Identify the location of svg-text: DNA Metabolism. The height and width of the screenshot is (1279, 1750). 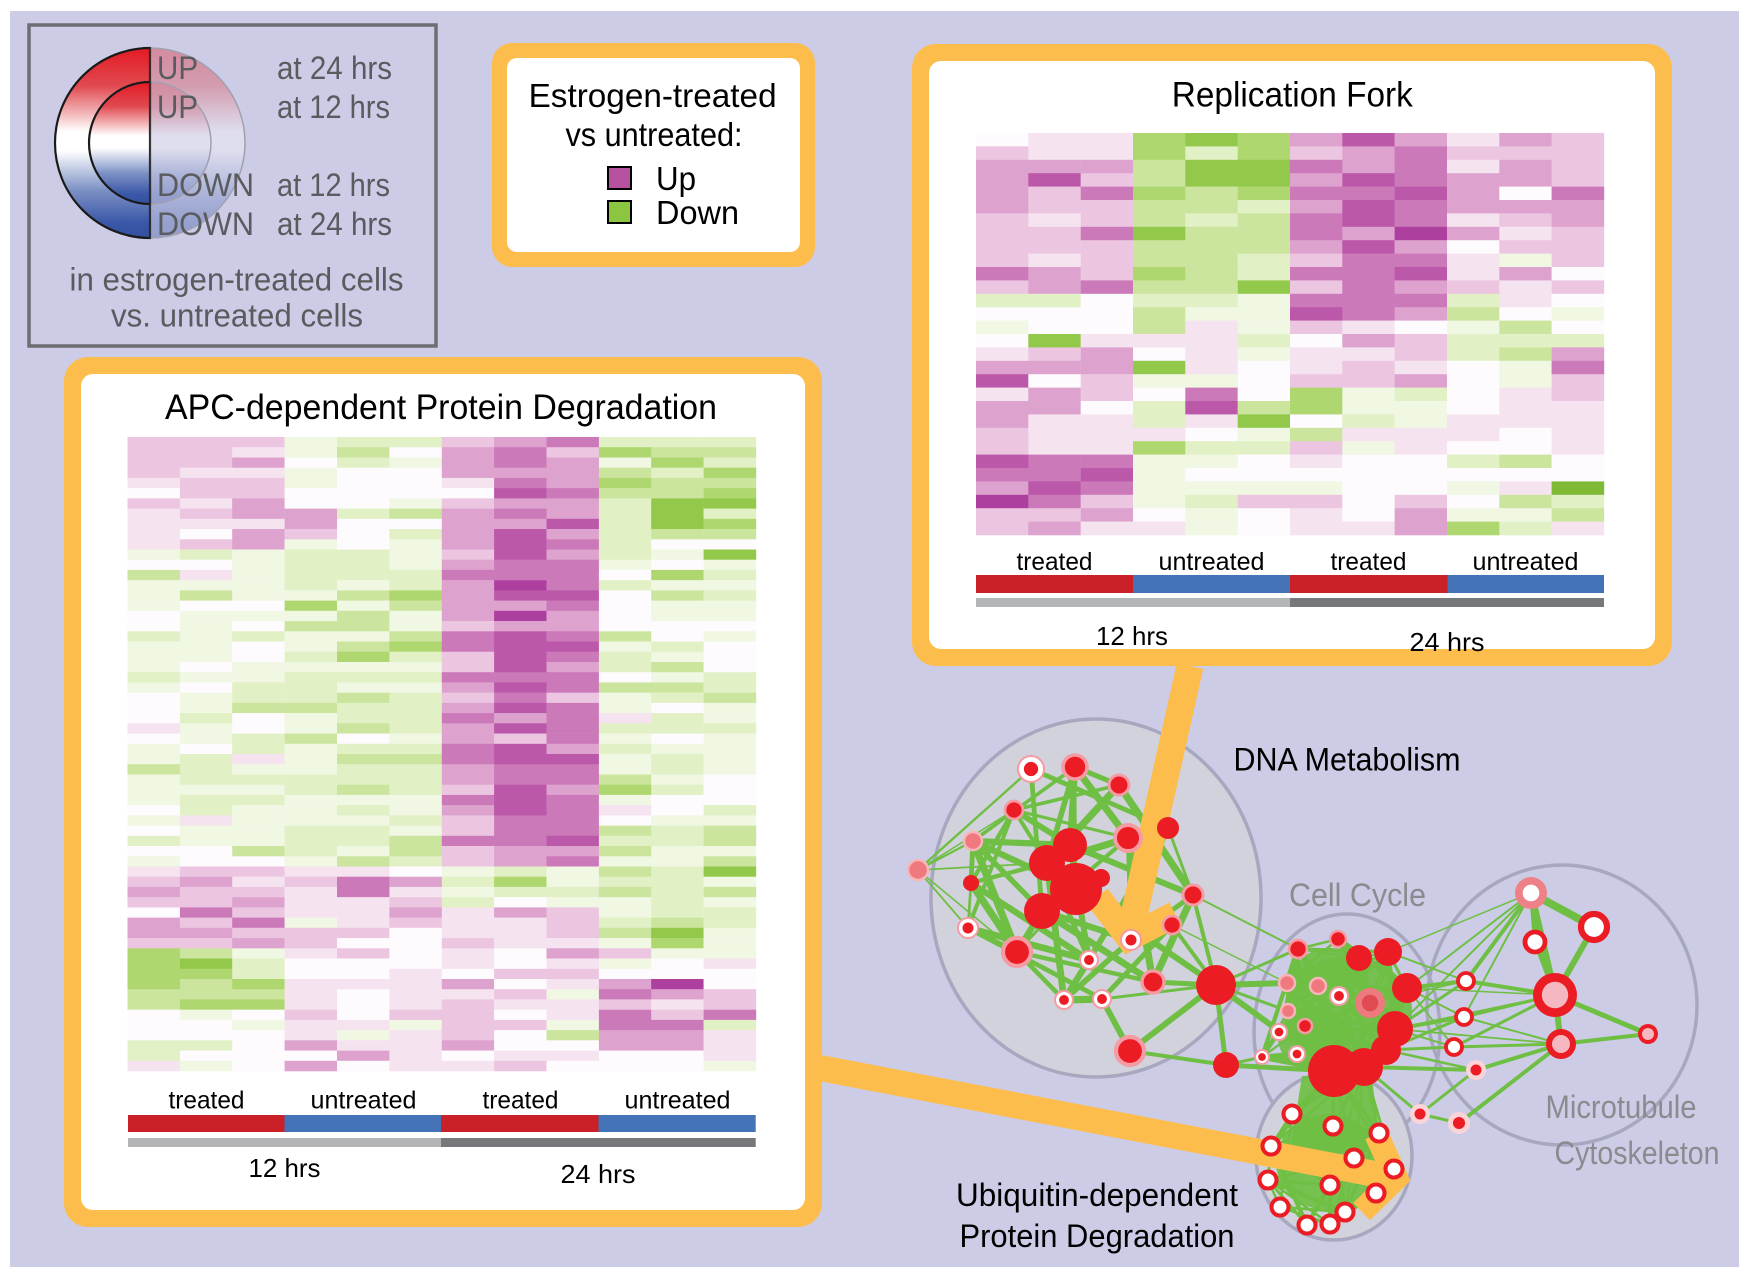
(1347, 760).